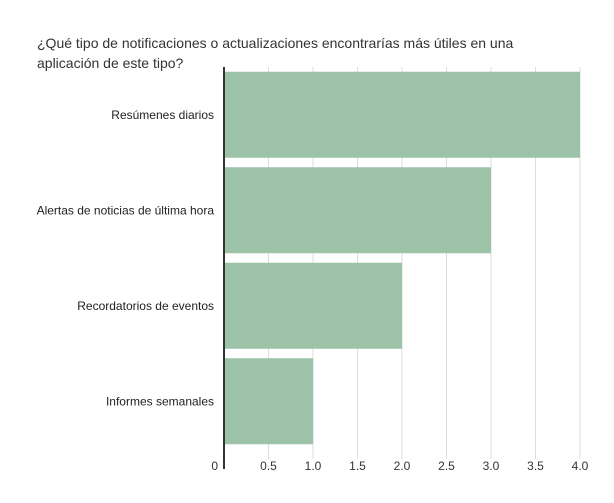 The image size is (614, 503). I want to click on x-tick-label: 3.5, so click(535, 466).